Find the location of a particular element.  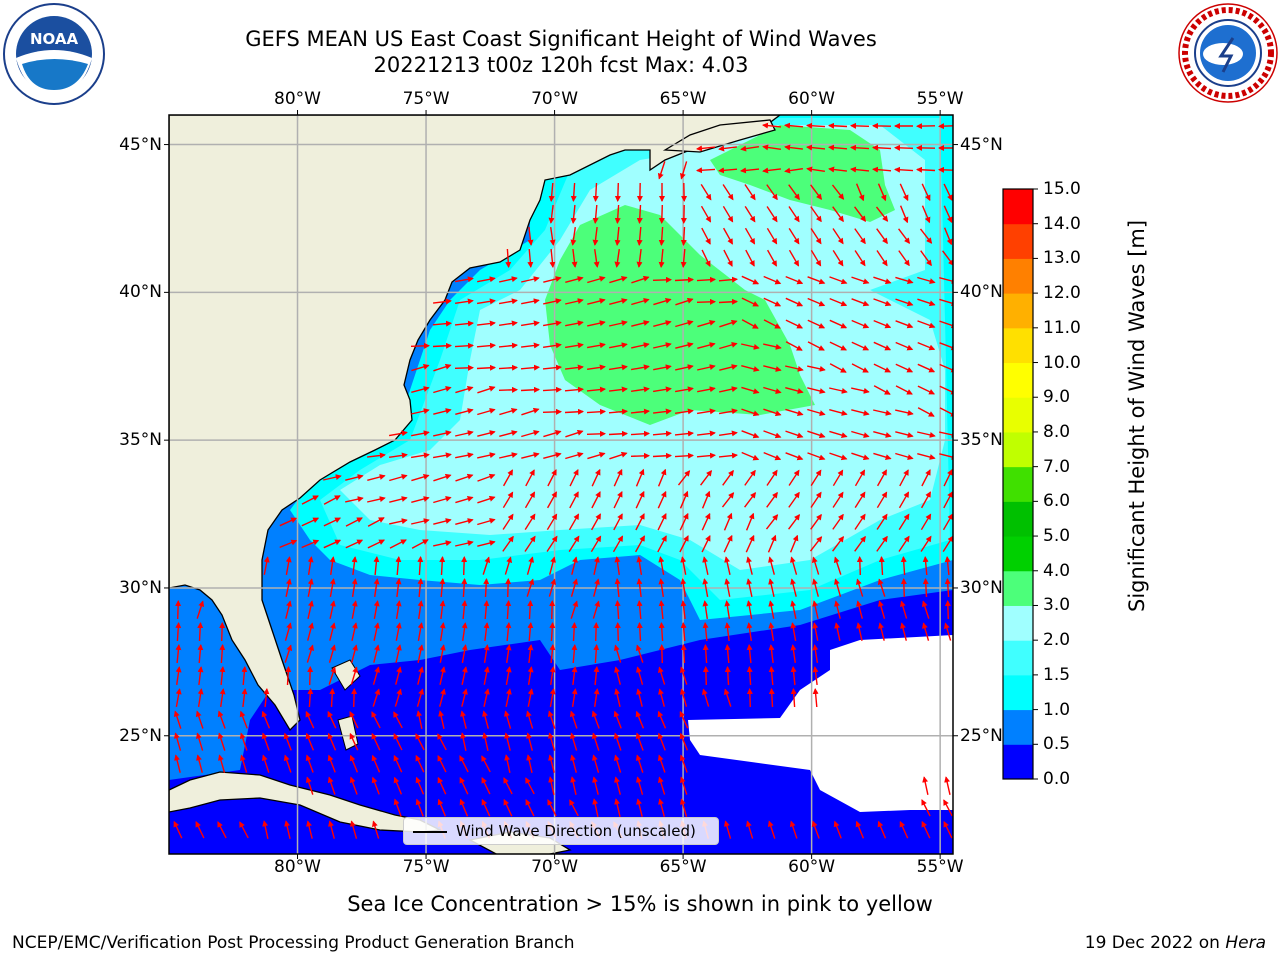

lon-label-bottom: 75°W is located at coordinates (426, 867).